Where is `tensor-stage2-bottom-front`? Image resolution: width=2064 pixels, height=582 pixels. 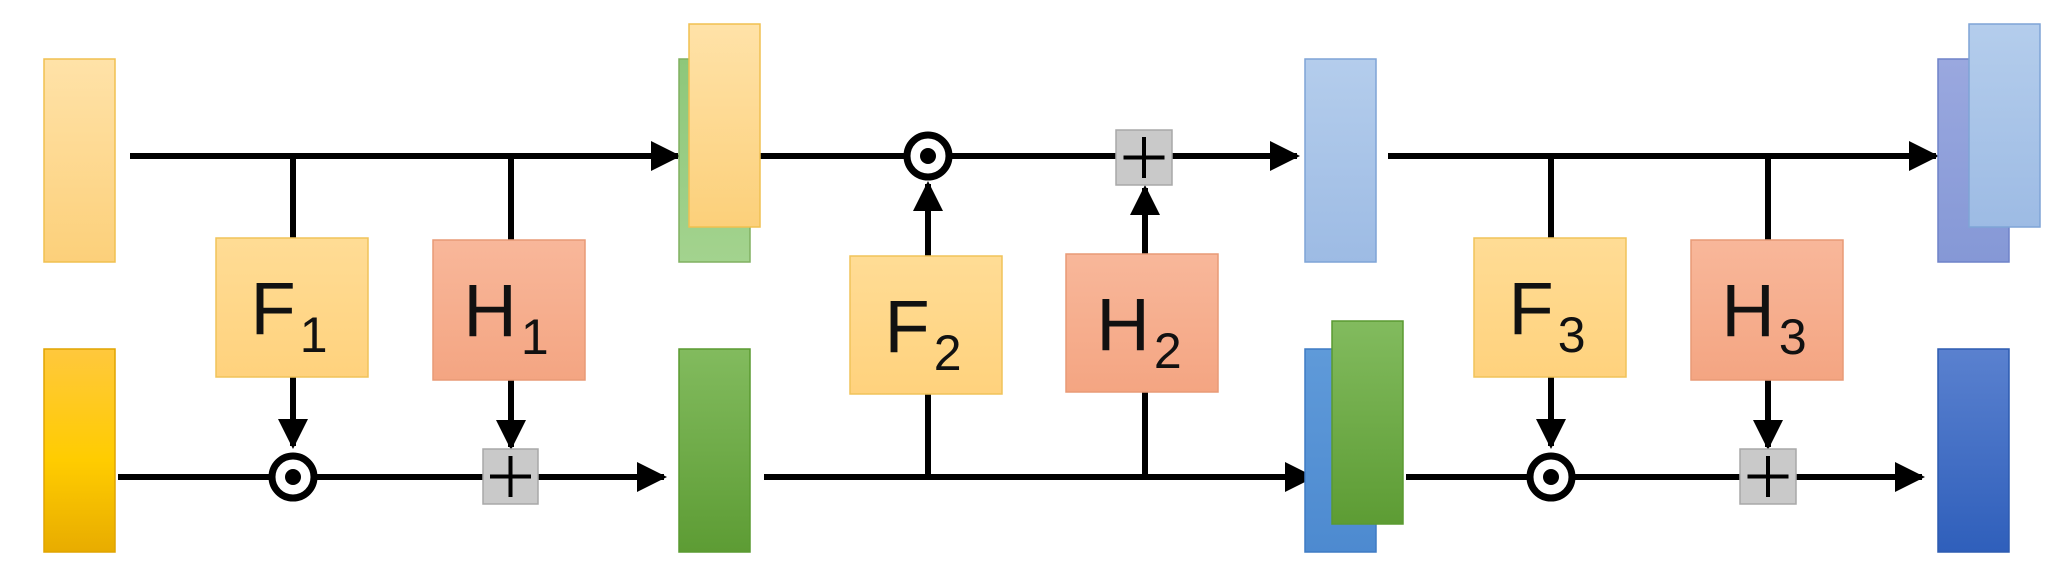
tensor-stage2-bottom-front is located at coordinates (1367, 422).